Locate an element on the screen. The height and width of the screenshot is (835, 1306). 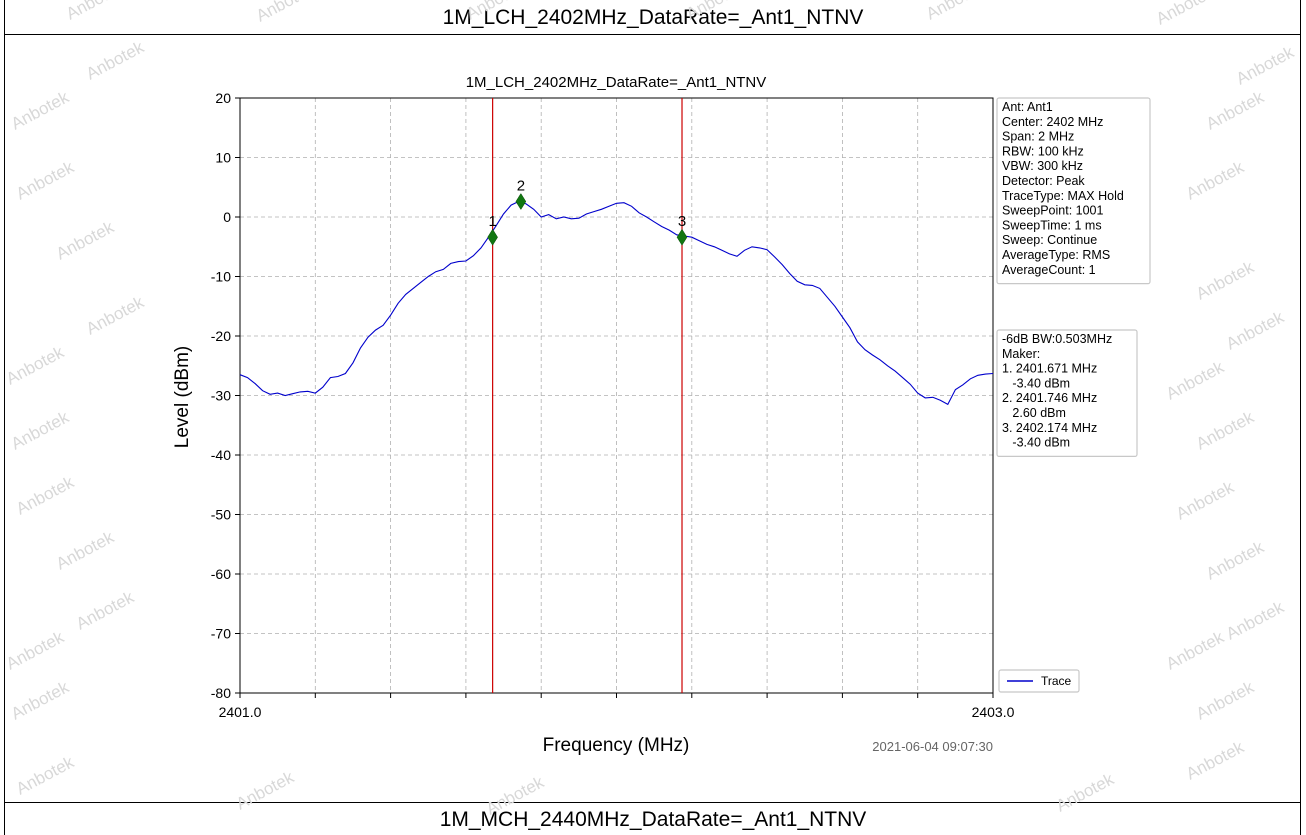
top-title-band is located at coordinates (652, 17).